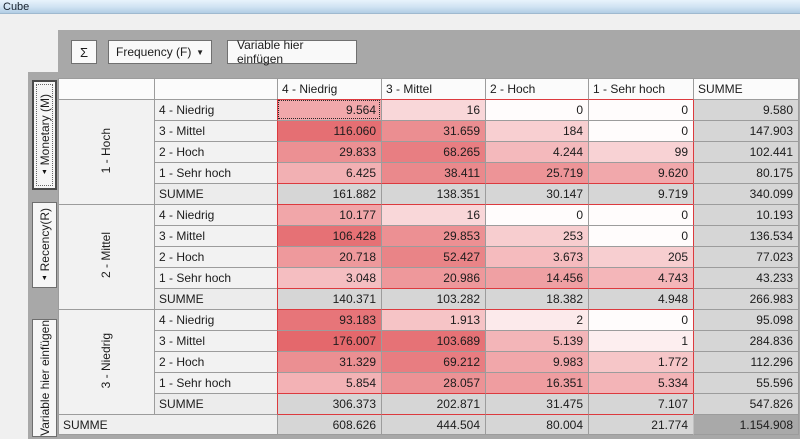 The width and height of the screenshot is (800, 439). What do you see at coordinates (746, 403) in the screenshot?
I see `cell-row-summe: 547.826` at bounding box center [746, 403].